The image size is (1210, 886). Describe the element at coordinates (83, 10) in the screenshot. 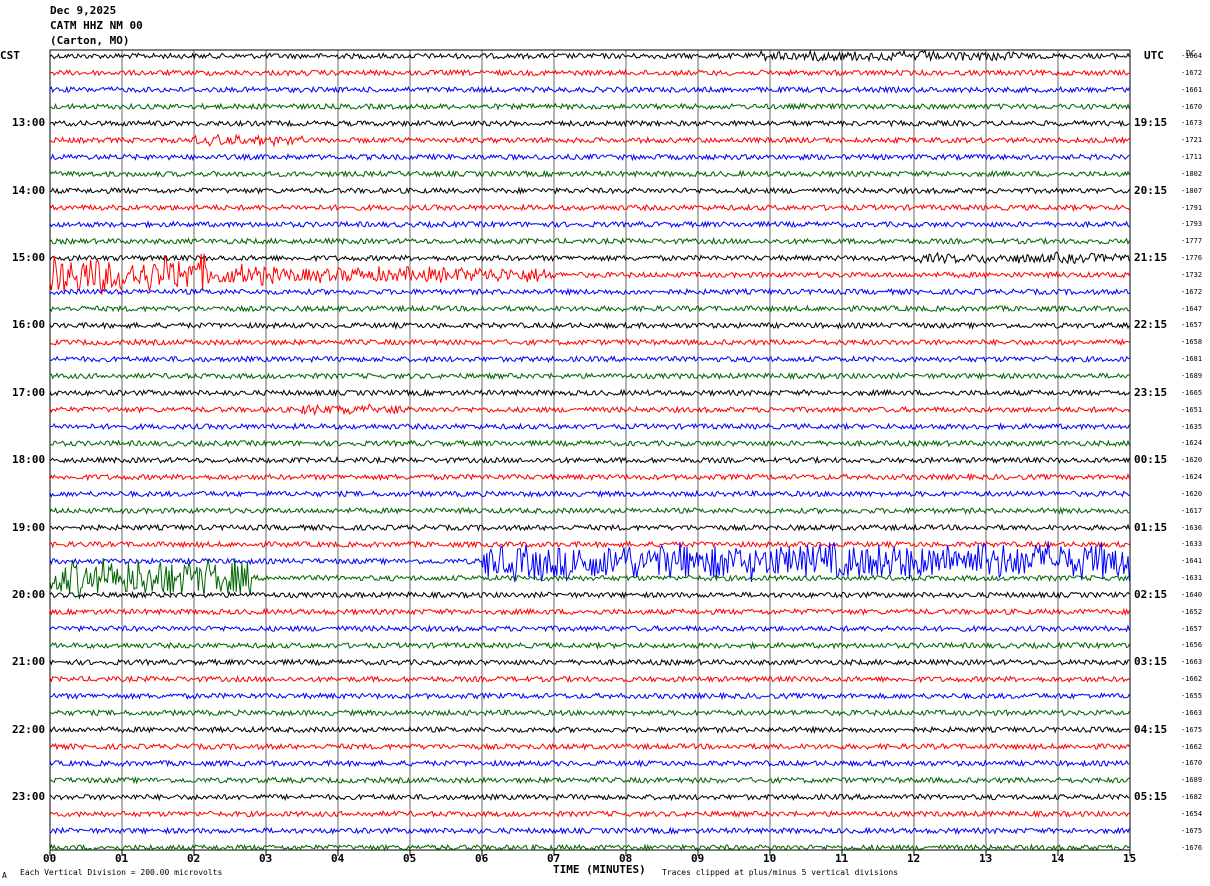

I see `date-label: Dec 9,2025` at that location.